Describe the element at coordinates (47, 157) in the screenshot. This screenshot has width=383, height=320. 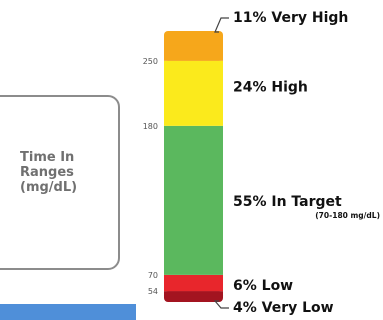
I see `card-label-line-1: Time In` at that location.